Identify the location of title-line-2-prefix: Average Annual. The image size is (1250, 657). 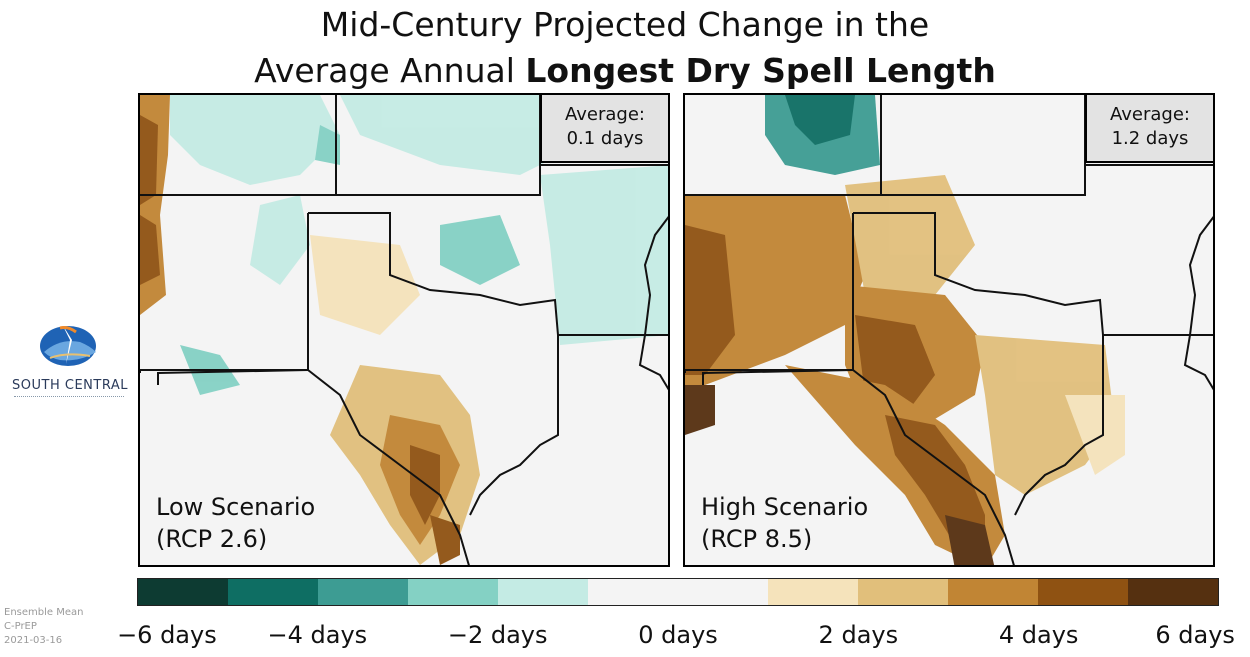
(390, 70).